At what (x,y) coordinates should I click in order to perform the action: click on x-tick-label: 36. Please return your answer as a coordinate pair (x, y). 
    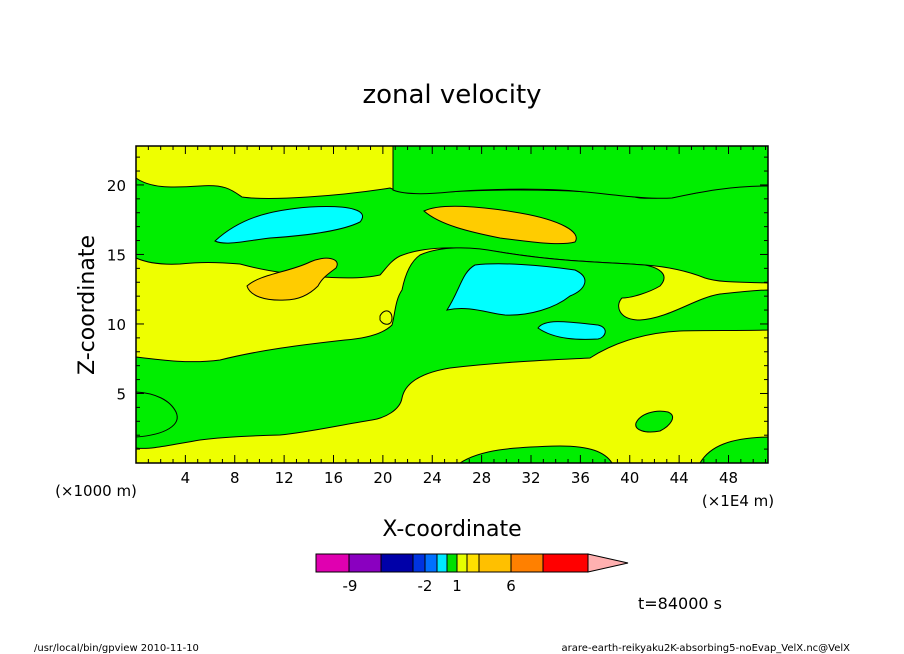
    Looking at the image, I should click on (580, 478).